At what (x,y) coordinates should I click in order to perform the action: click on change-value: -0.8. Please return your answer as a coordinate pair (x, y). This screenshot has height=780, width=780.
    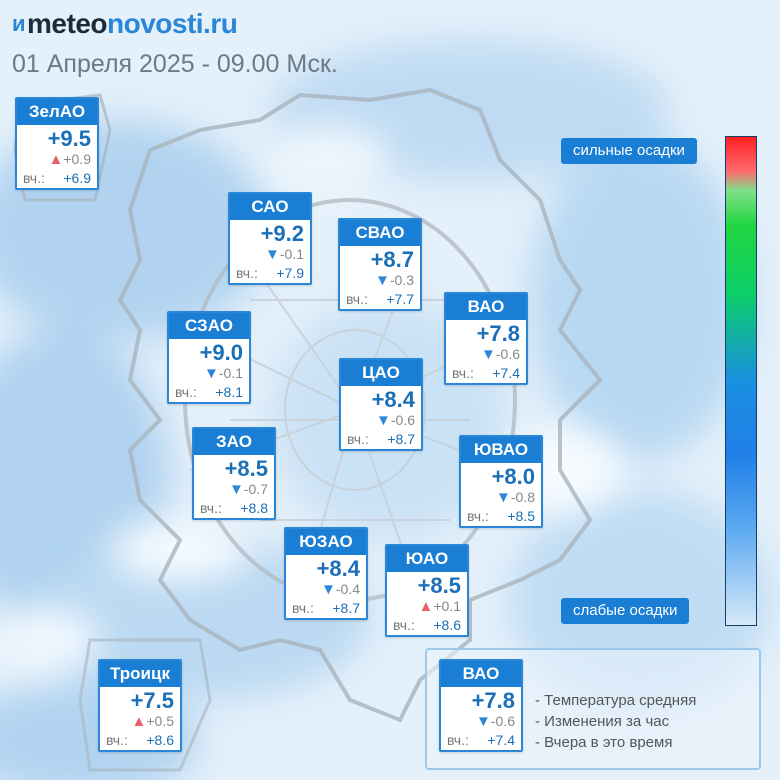
    Looking at the image, I should click on (522, 497).